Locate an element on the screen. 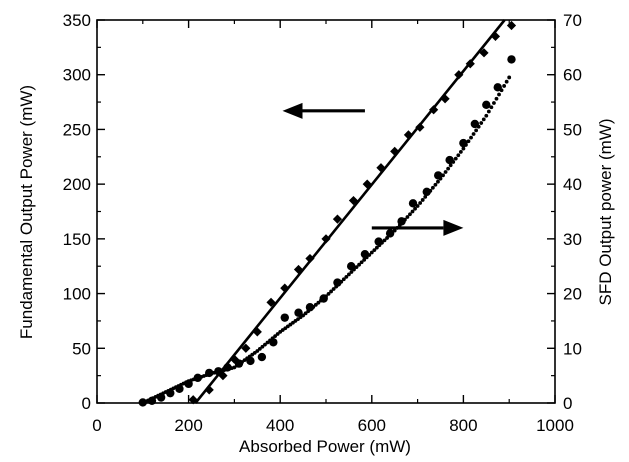  y-left-tick-label: 0 is located at coordinates (86, 403).